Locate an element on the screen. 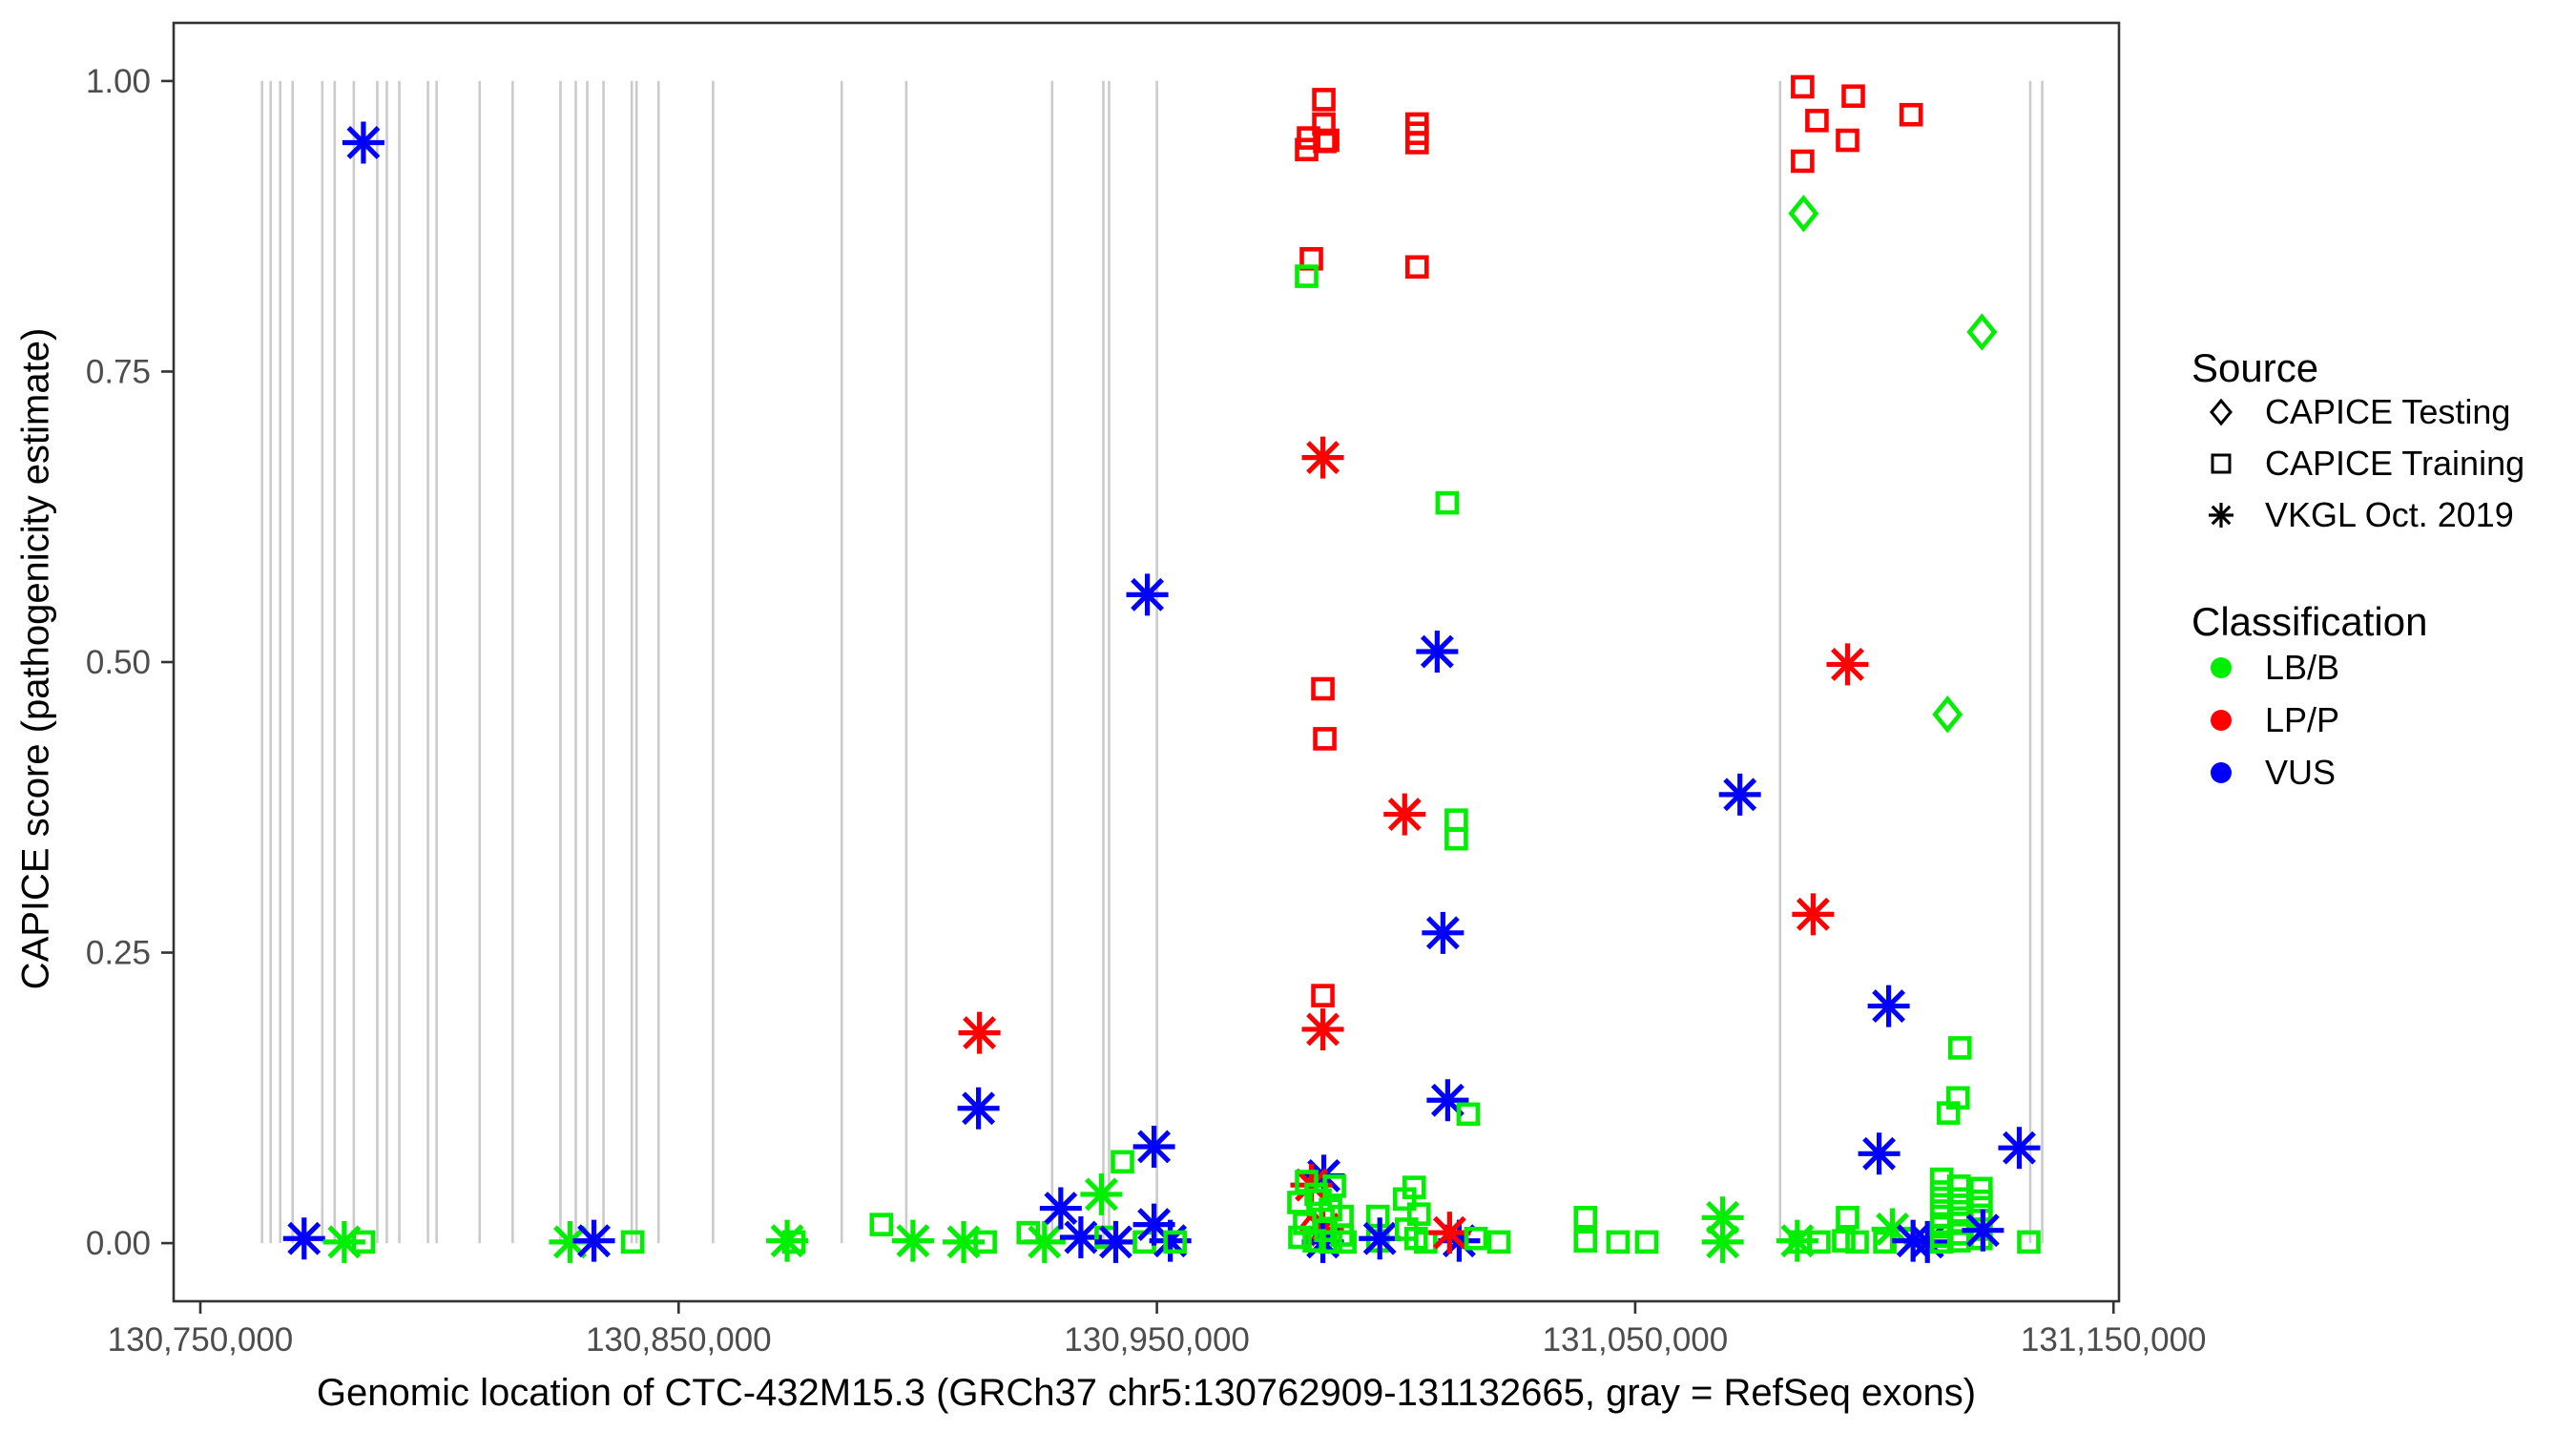 The image size is (2576, 1431). square-icon is located at coordinates (2221, 463).